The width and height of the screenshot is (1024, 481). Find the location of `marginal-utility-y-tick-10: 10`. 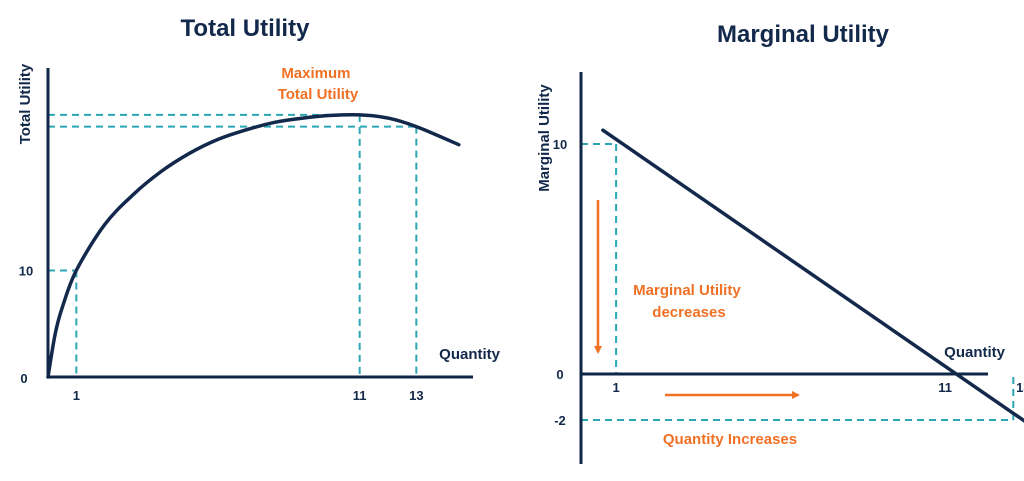

marginal-utility-y-tick-10: 10 is located at coordinates (560, 144).